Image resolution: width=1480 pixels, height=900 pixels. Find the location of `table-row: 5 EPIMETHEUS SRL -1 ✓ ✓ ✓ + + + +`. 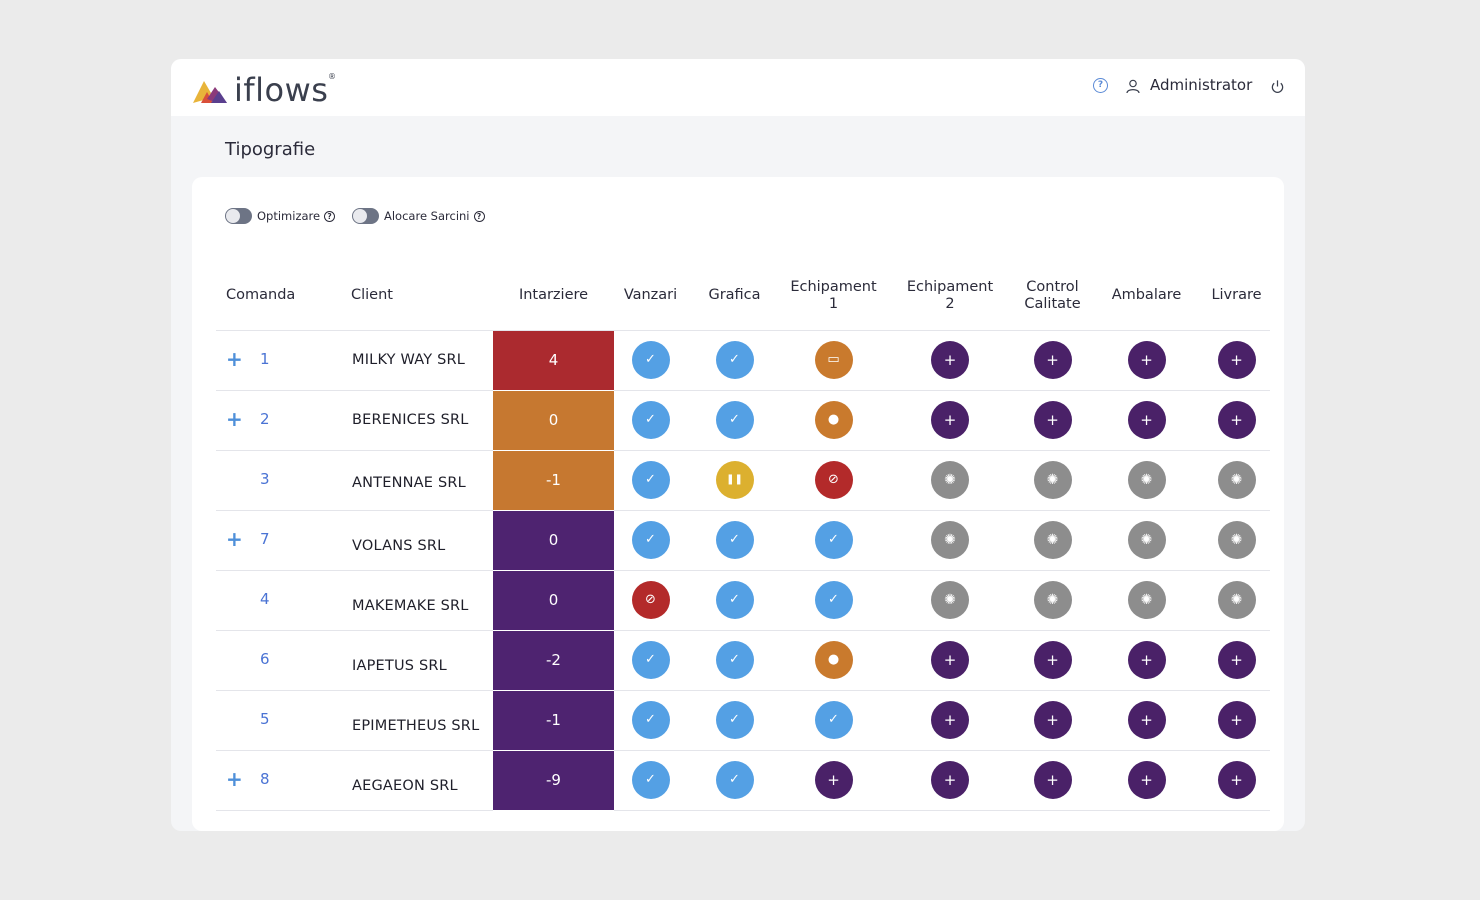

table-row: 5 EPIMETHEUS SRL -1 ✓ ✓ ✓ + + + + is located at coordinates (743, 720).